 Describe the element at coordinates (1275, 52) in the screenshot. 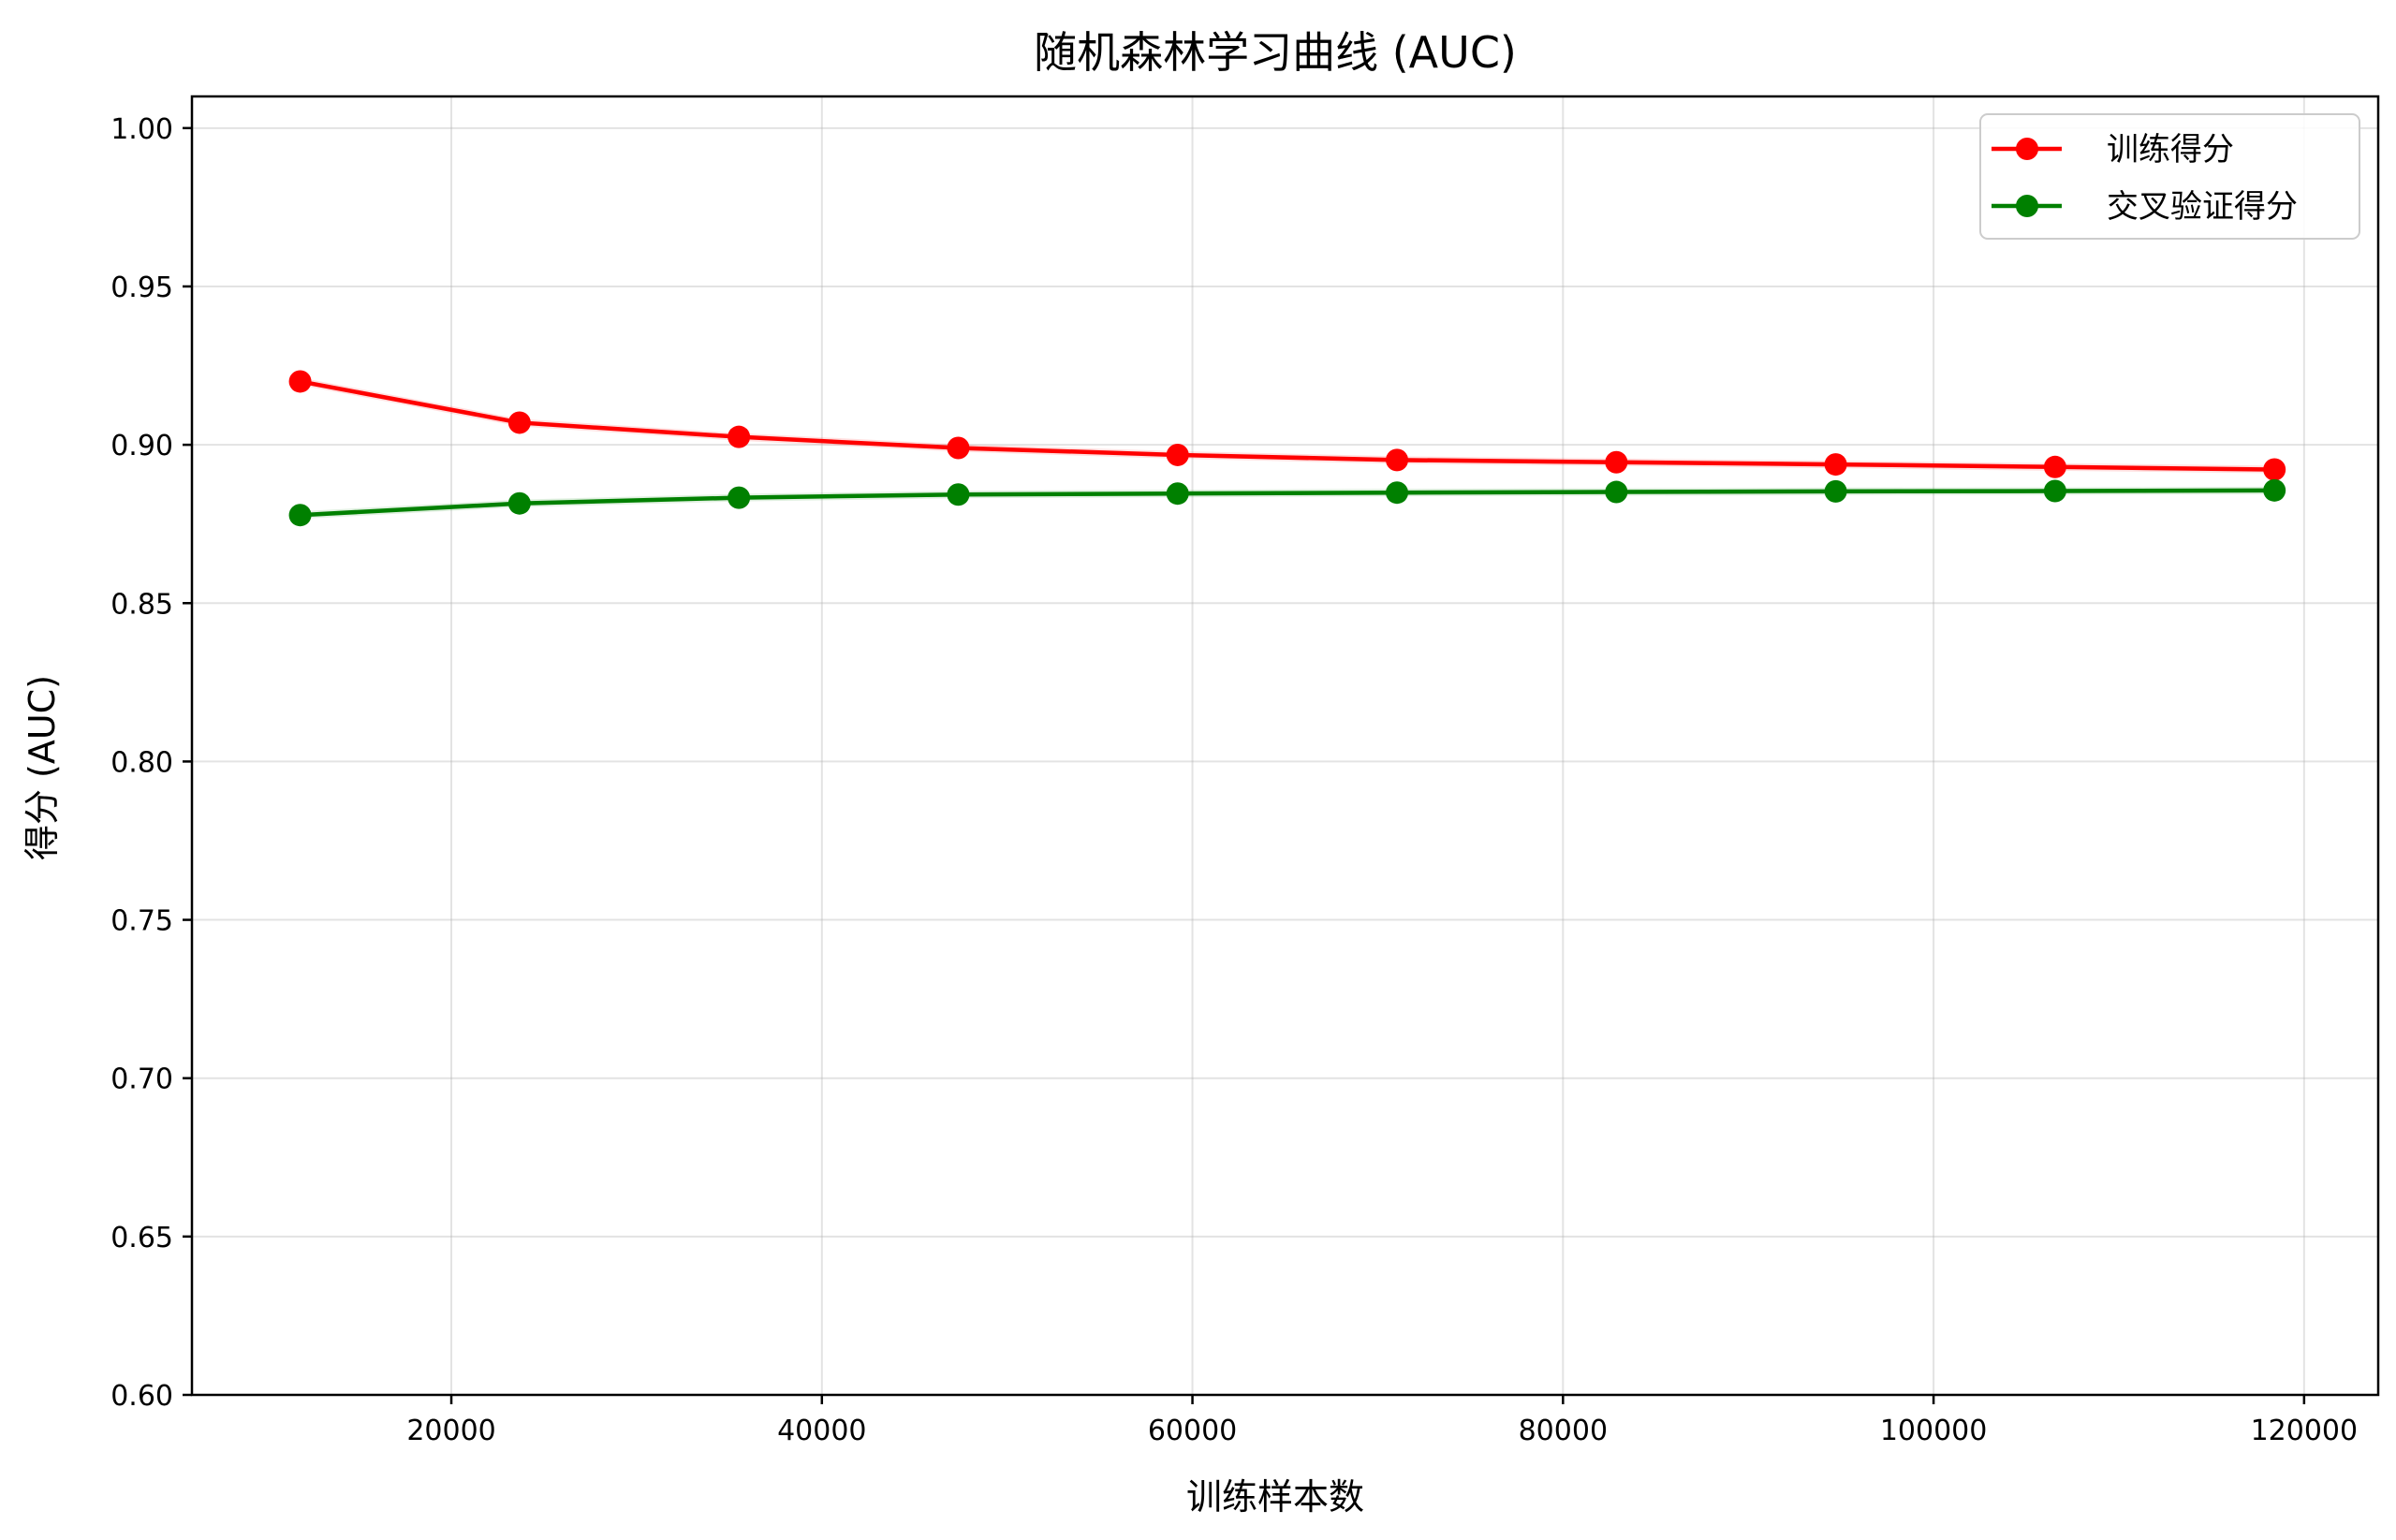

I see `chart-title: 随机森林学习曲线 (AUC)` at that location.